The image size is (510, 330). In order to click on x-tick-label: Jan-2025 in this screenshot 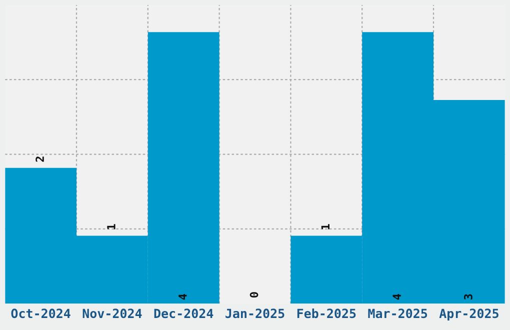, I will do `click(255, 313)`.